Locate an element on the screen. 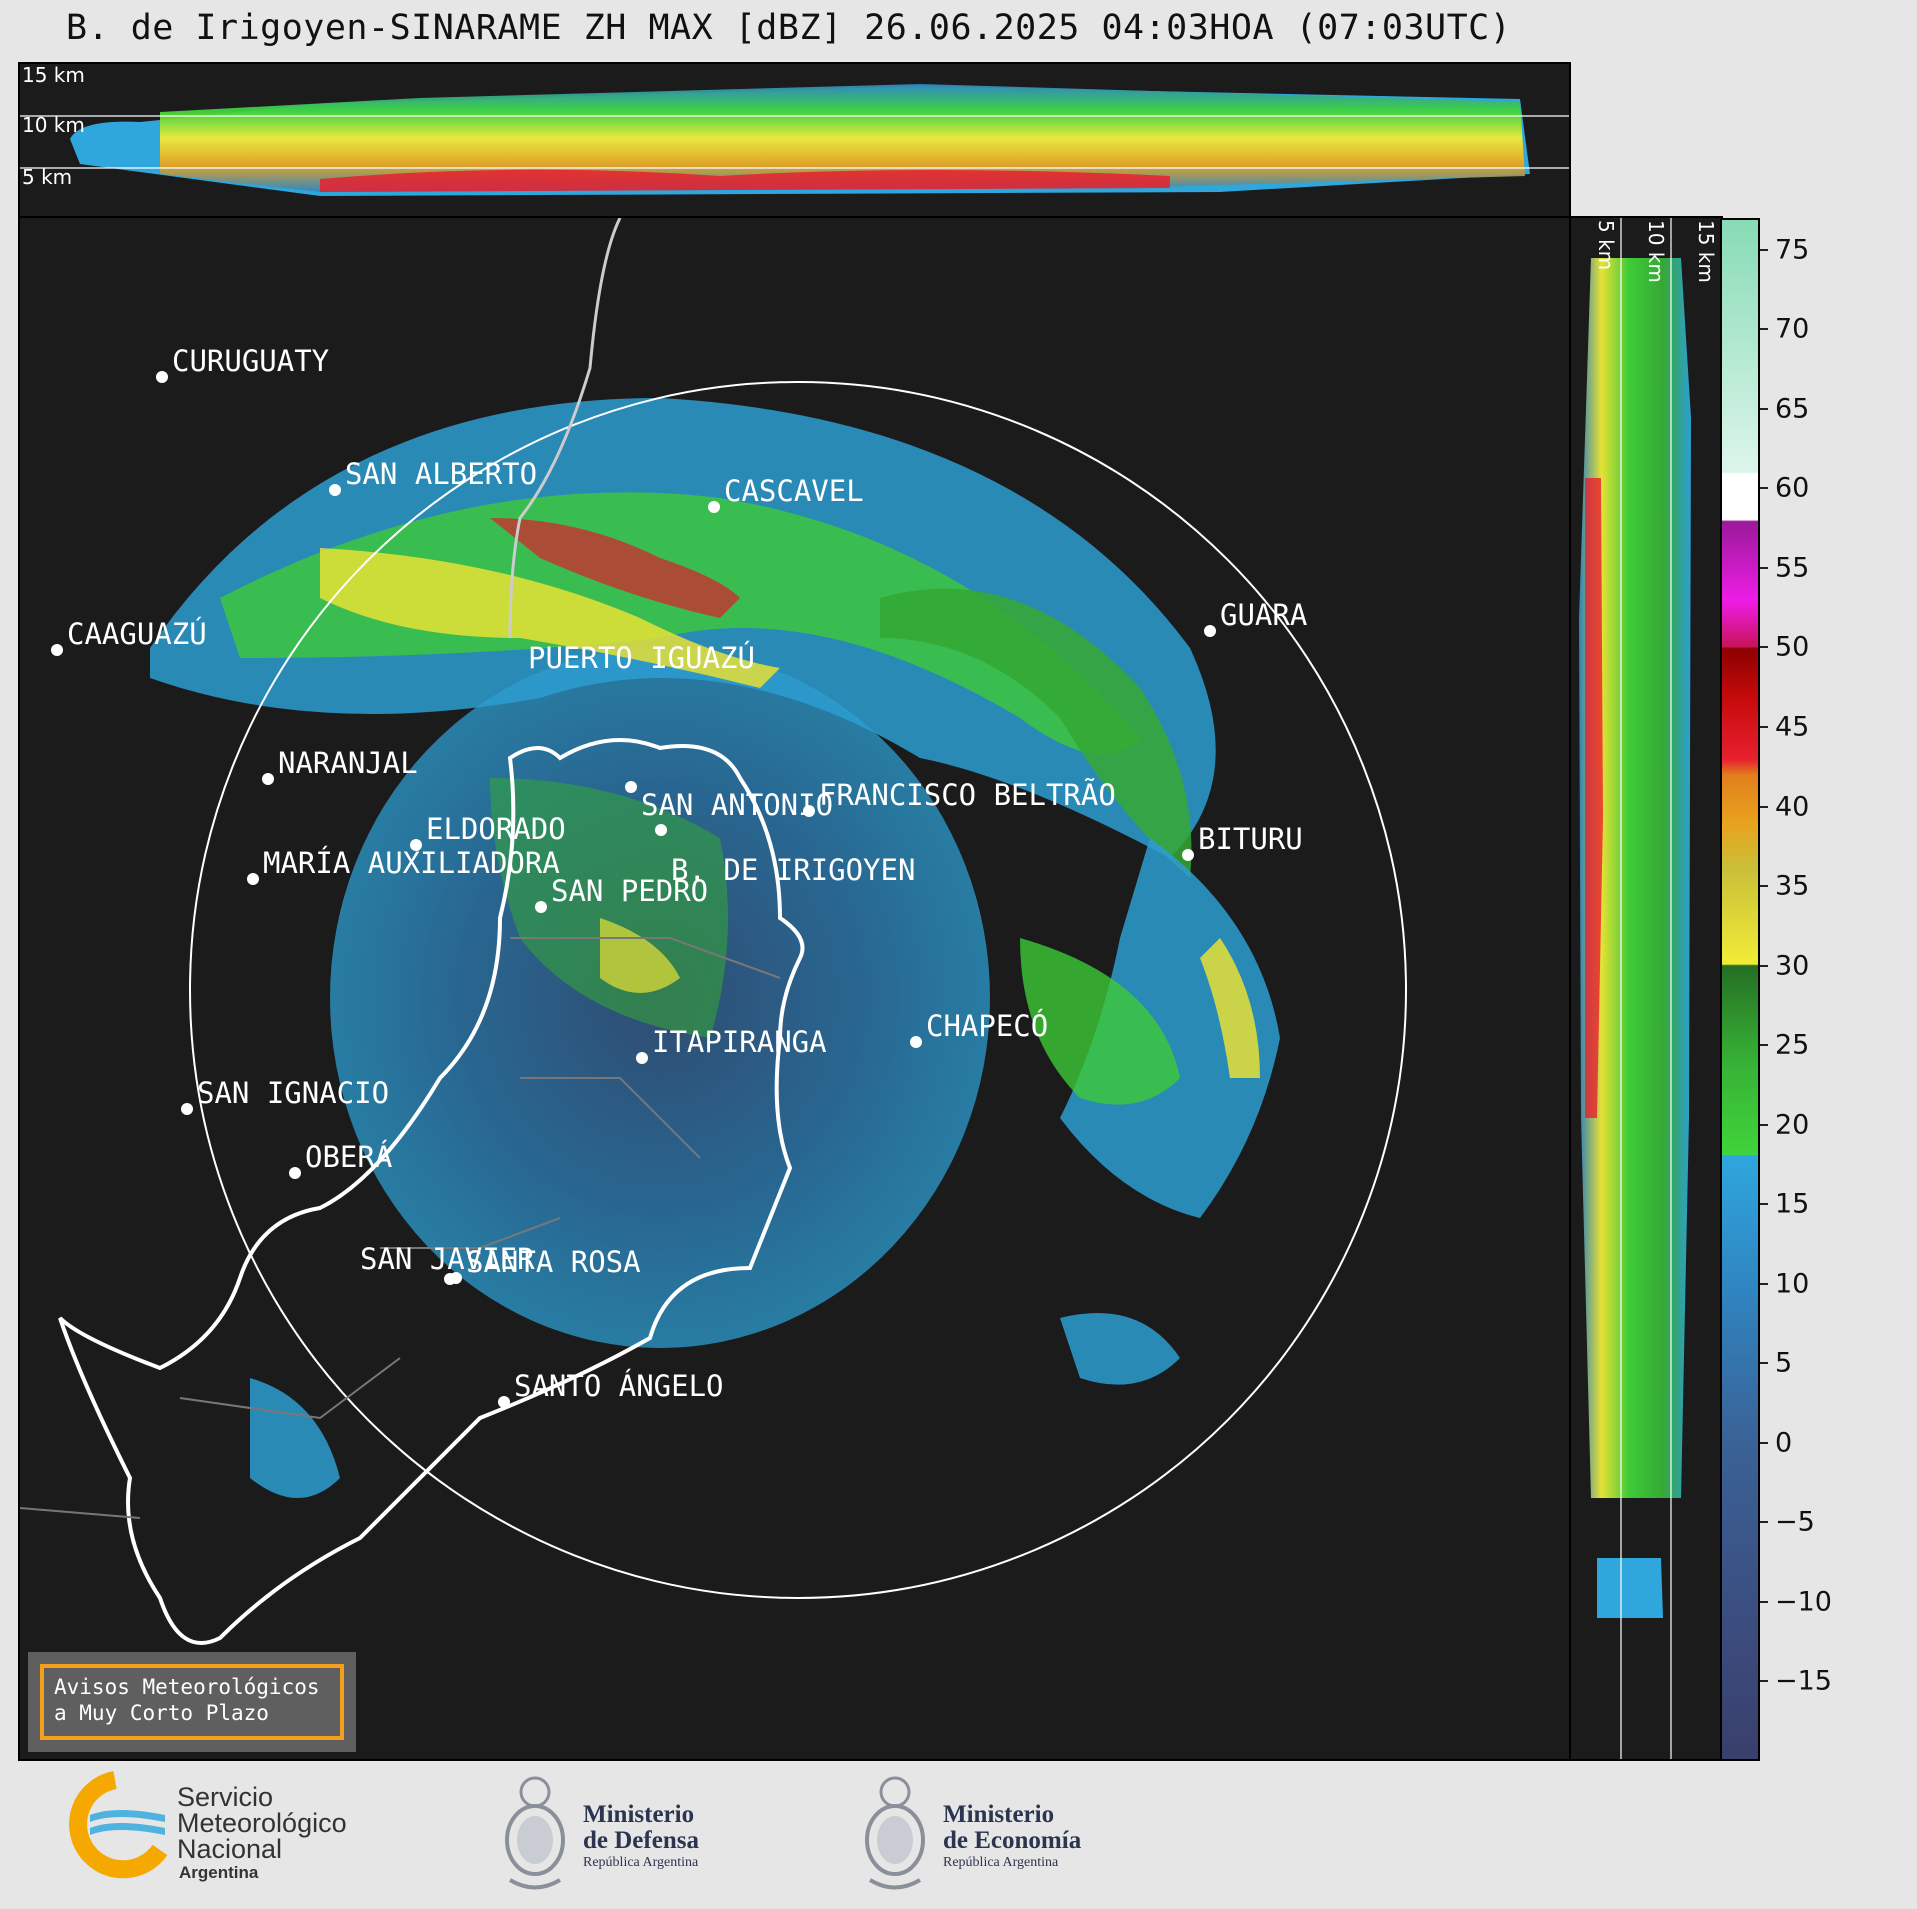  top-echo-core is located at coordinates (745, 180).